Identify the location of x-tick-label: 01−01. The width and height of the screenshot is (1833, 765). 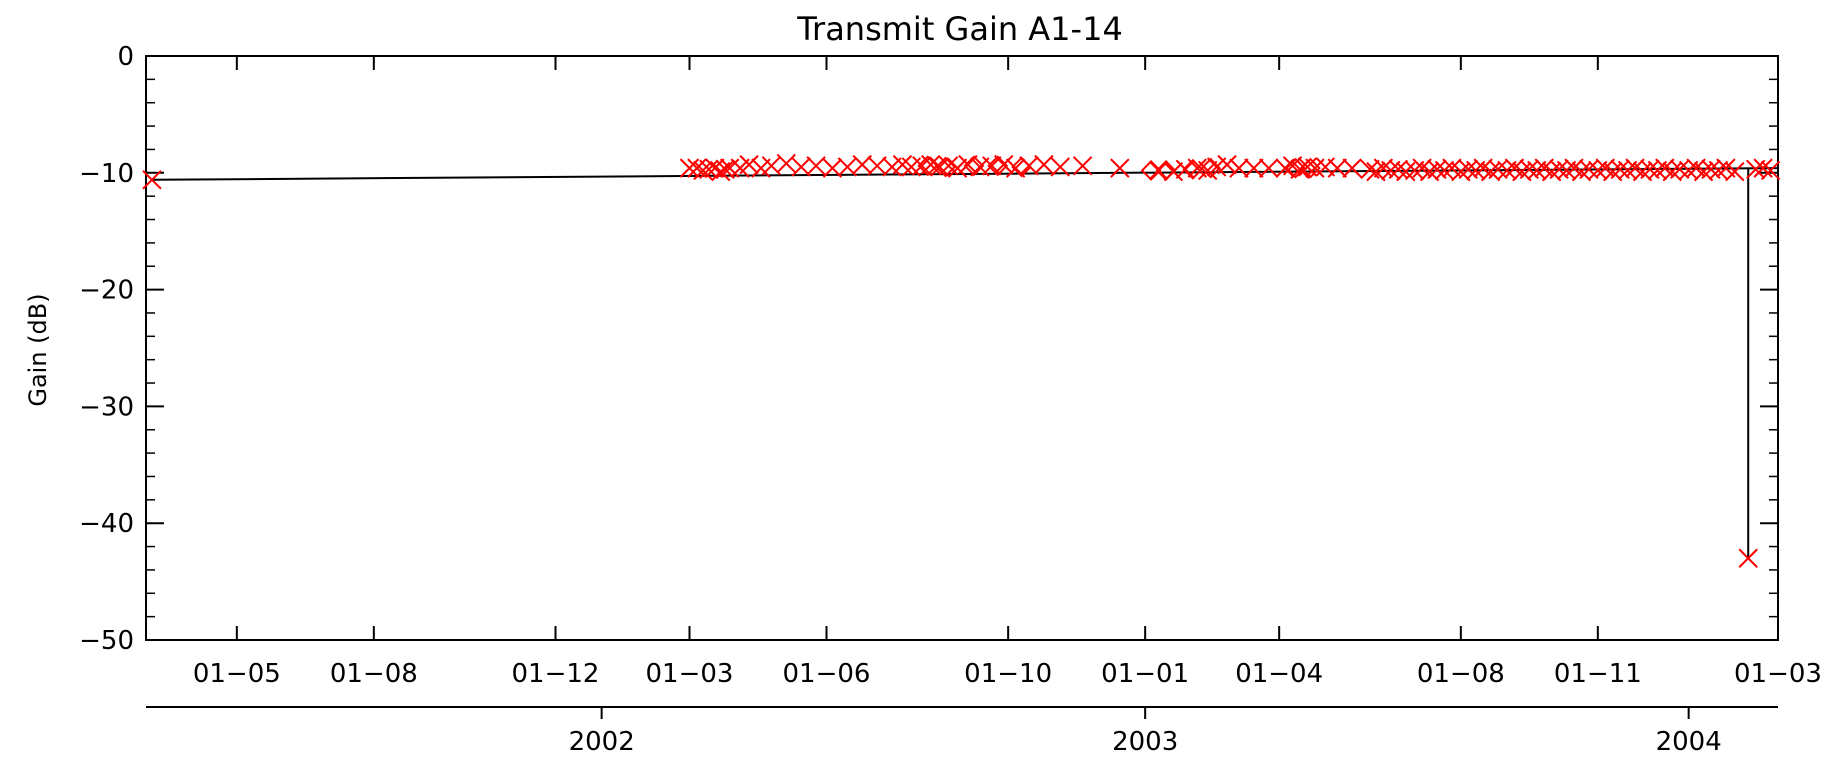
(1145, 674).